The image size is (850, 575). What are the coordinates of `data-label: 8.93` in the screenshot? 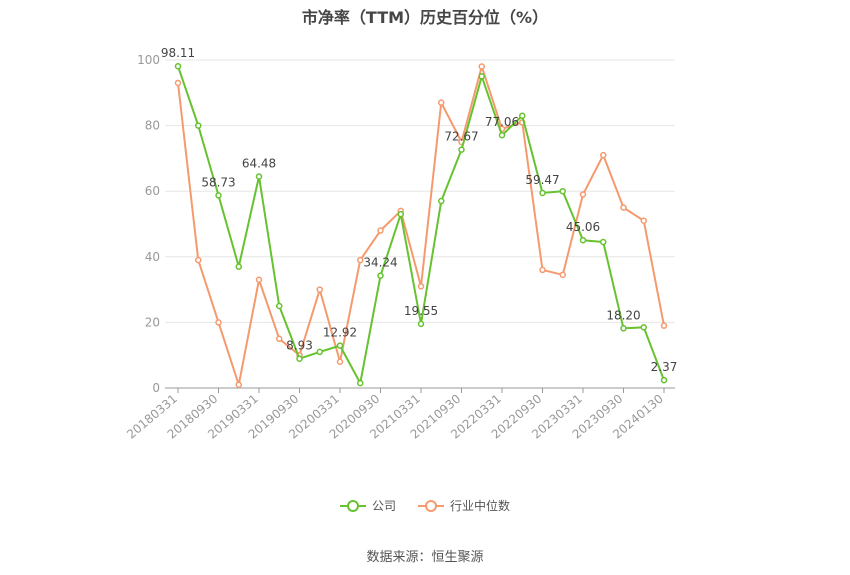 It's located at (299, 346).